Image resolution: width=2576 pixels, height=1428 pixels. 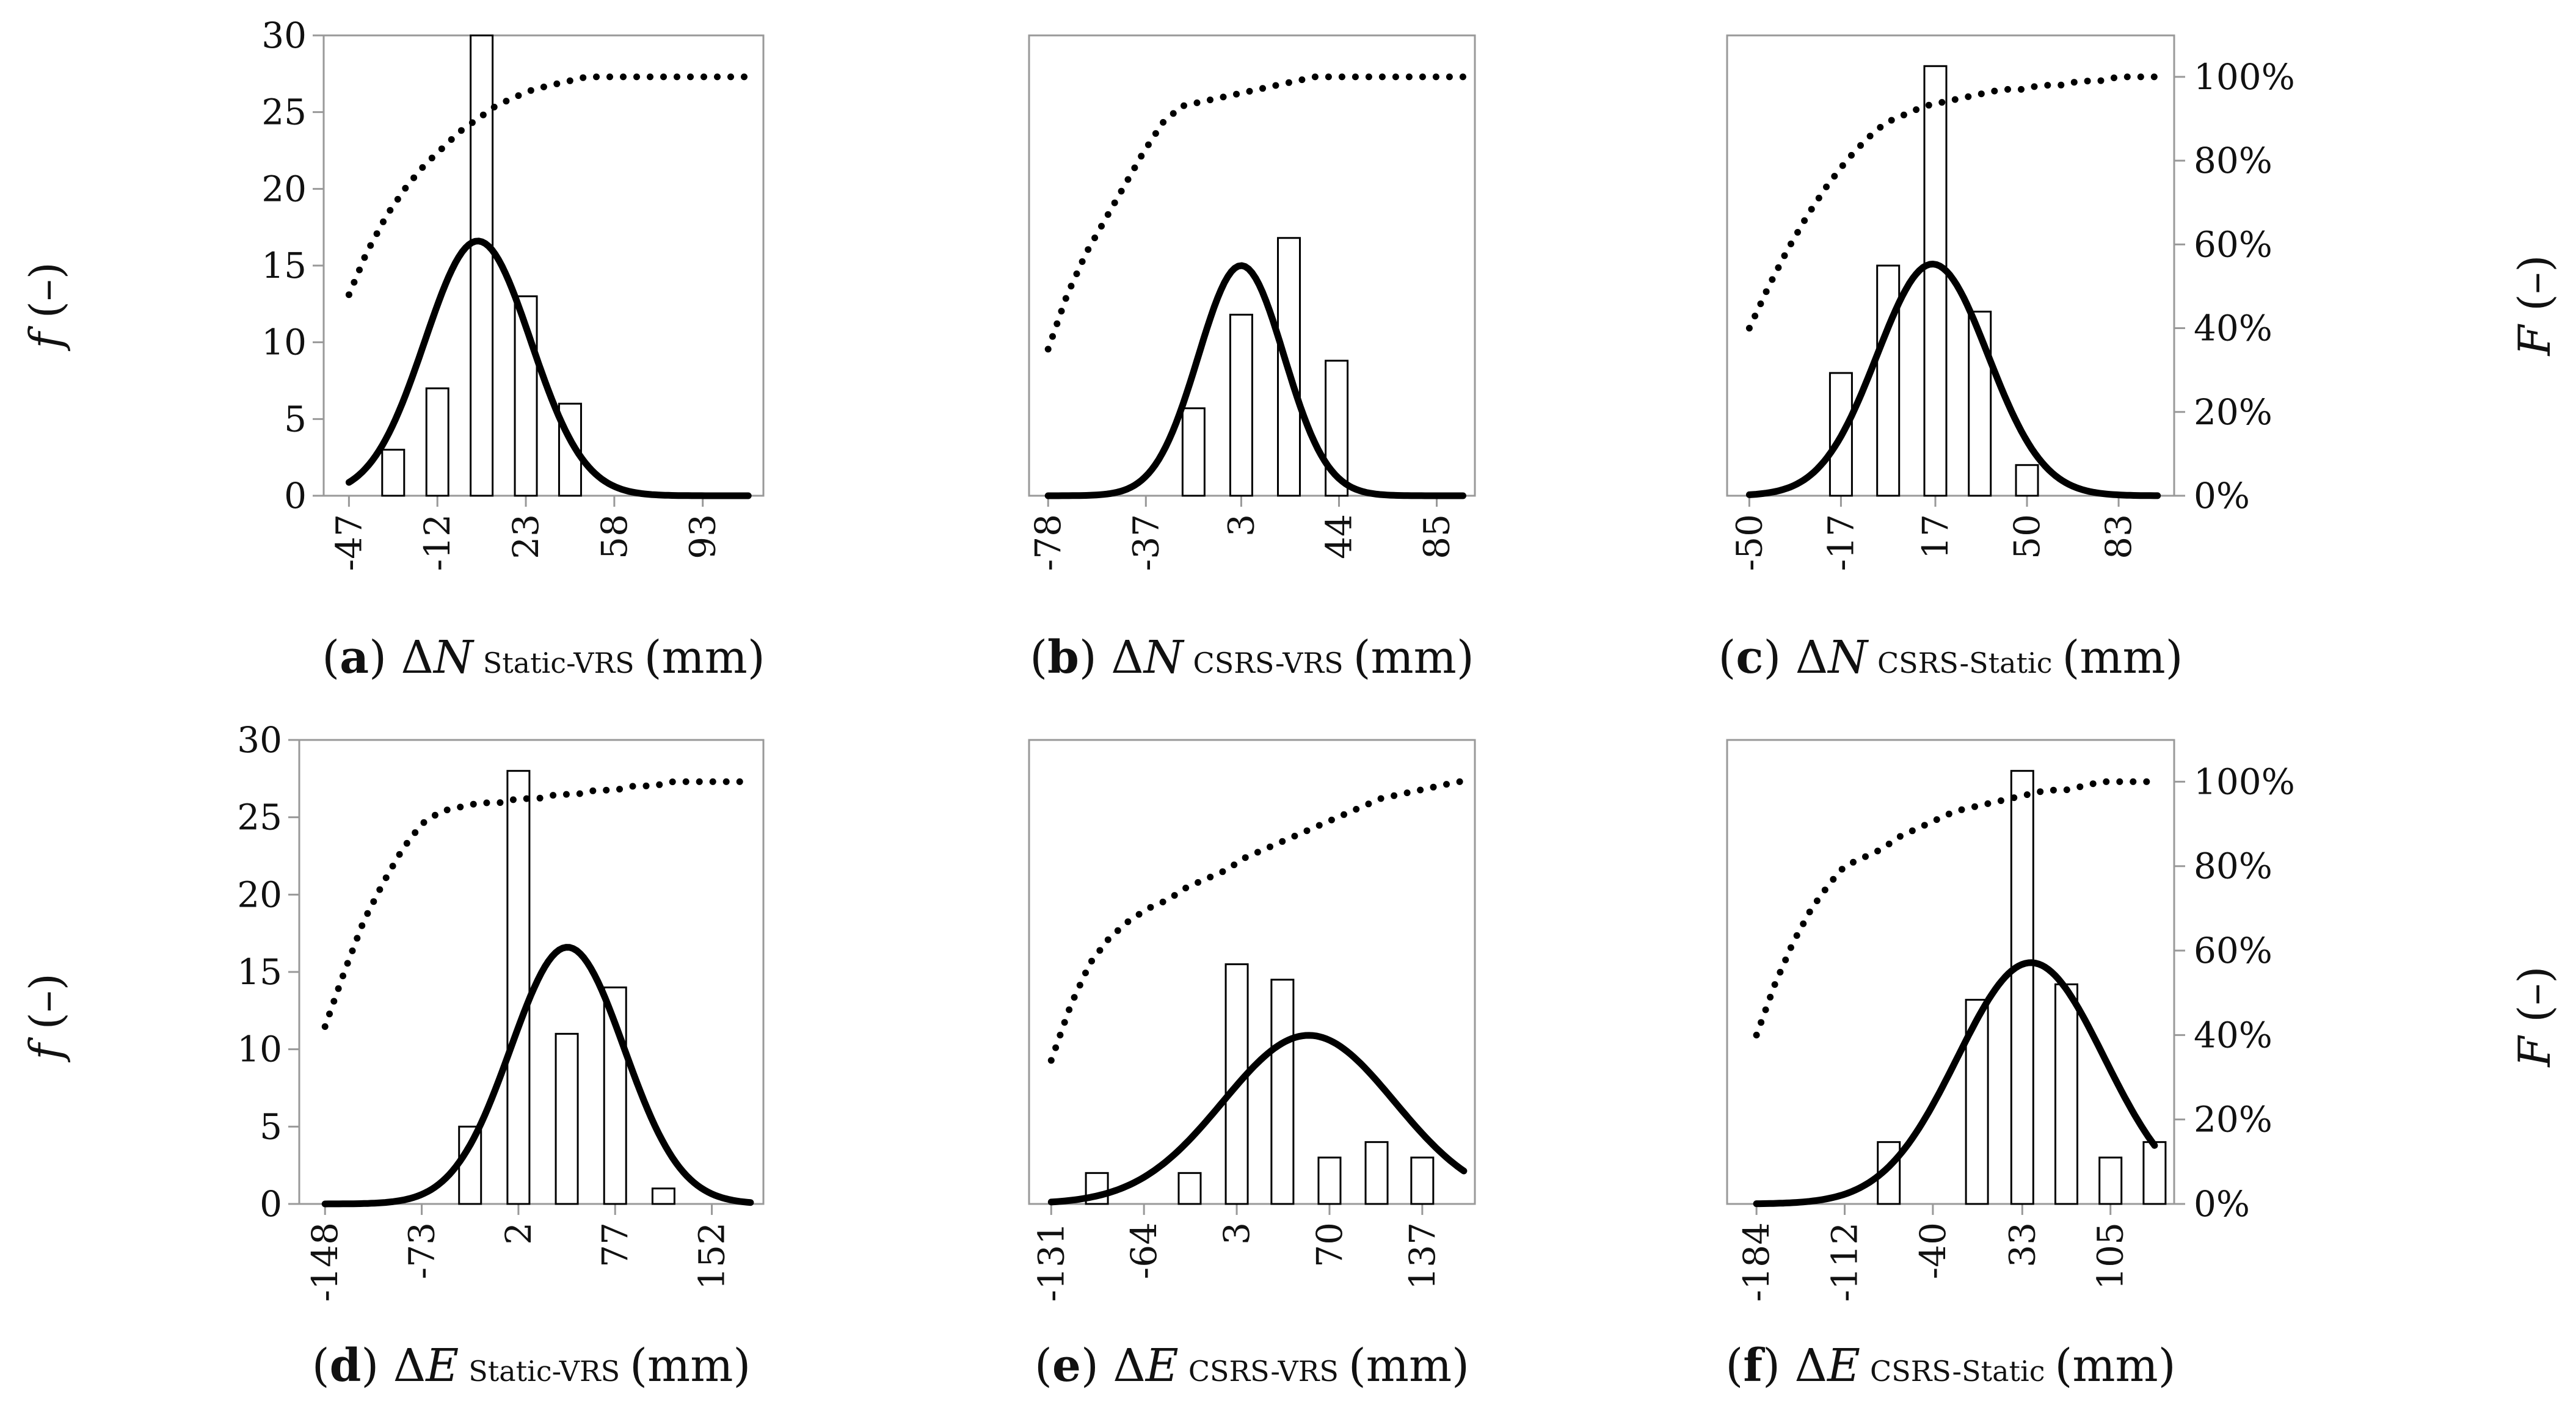 I want to click on x-tick-label: -12, so click(x=437, y=542).